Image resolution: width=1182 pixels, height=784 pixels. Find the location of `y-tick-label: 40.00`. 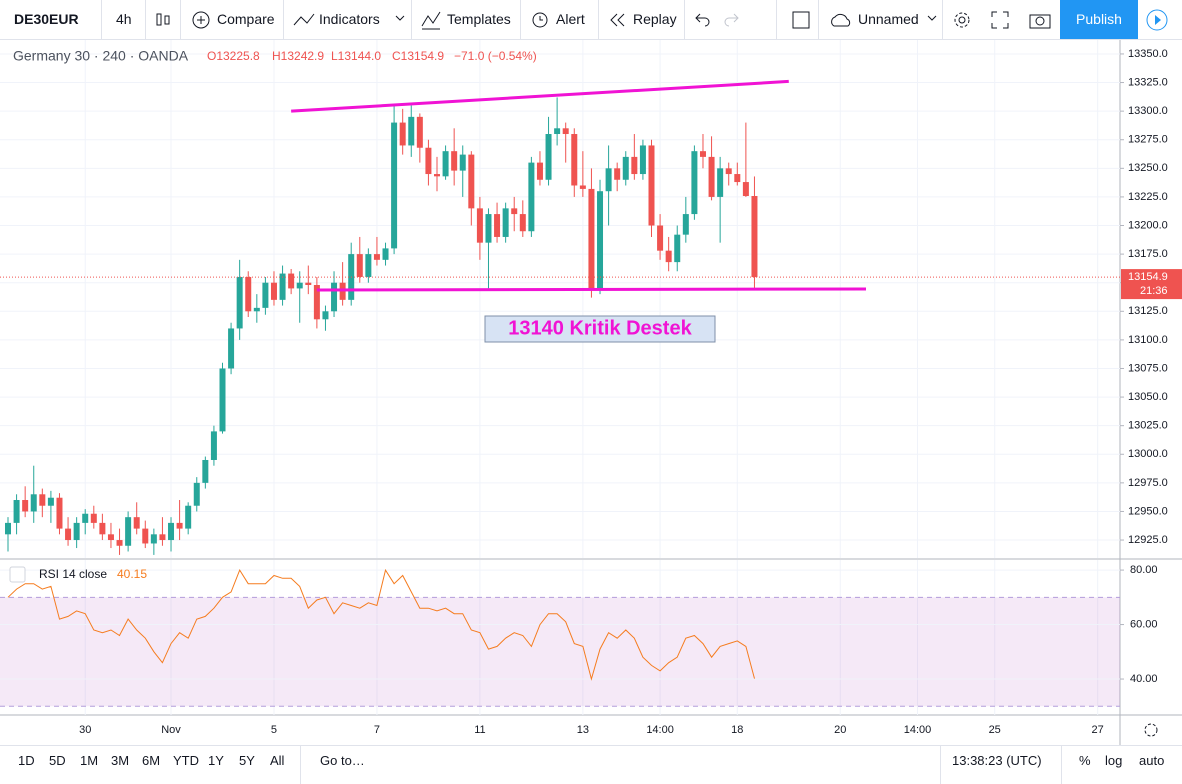

y-tick-label: 40.00 is located at coordinates (1144, 679).